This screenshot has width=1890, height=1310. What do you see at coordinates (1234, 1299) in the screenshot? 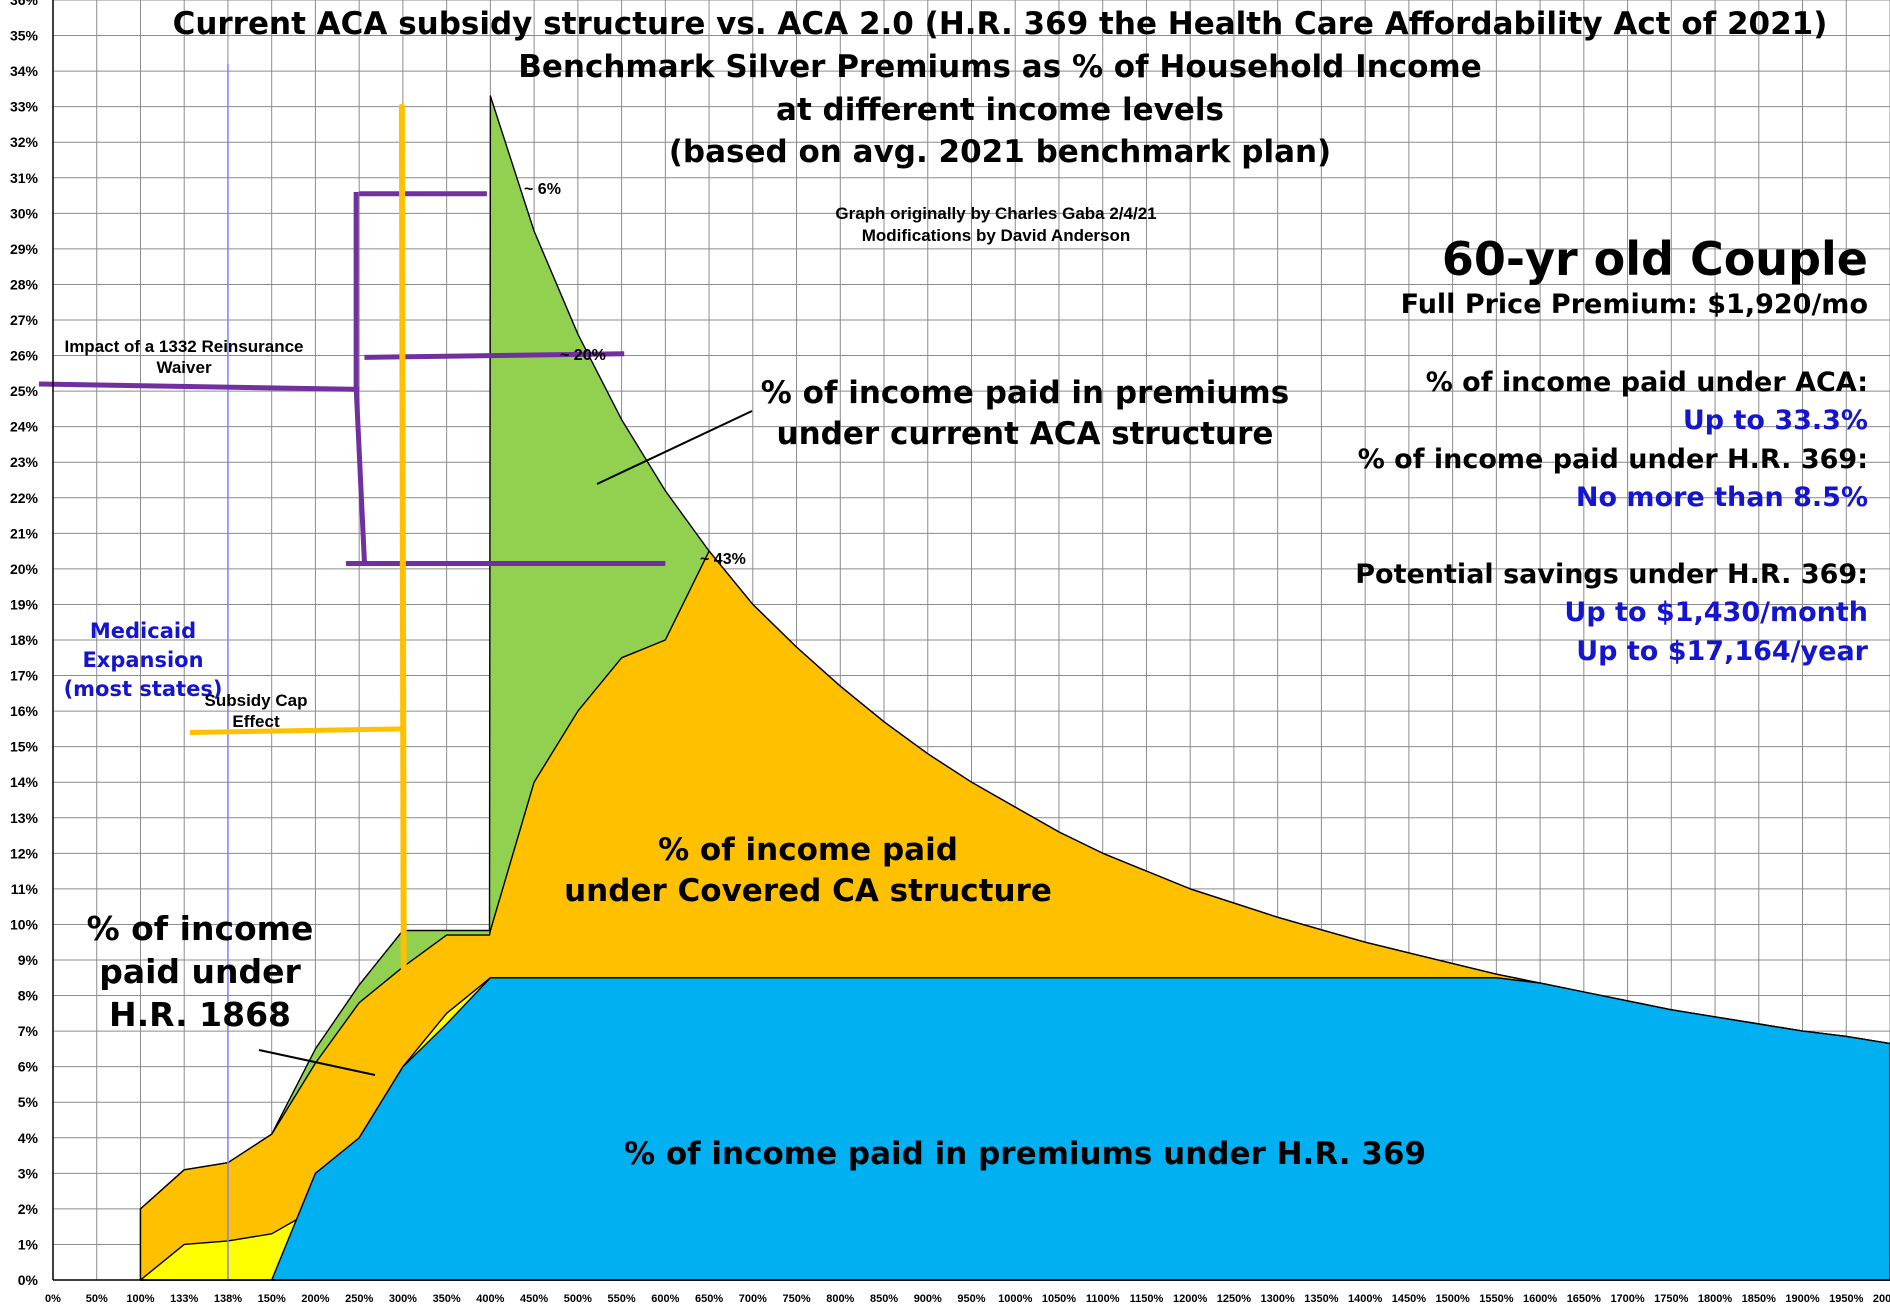
I see `x-tick-label-1250: 1250%` at bounding box center [1234, 1299].